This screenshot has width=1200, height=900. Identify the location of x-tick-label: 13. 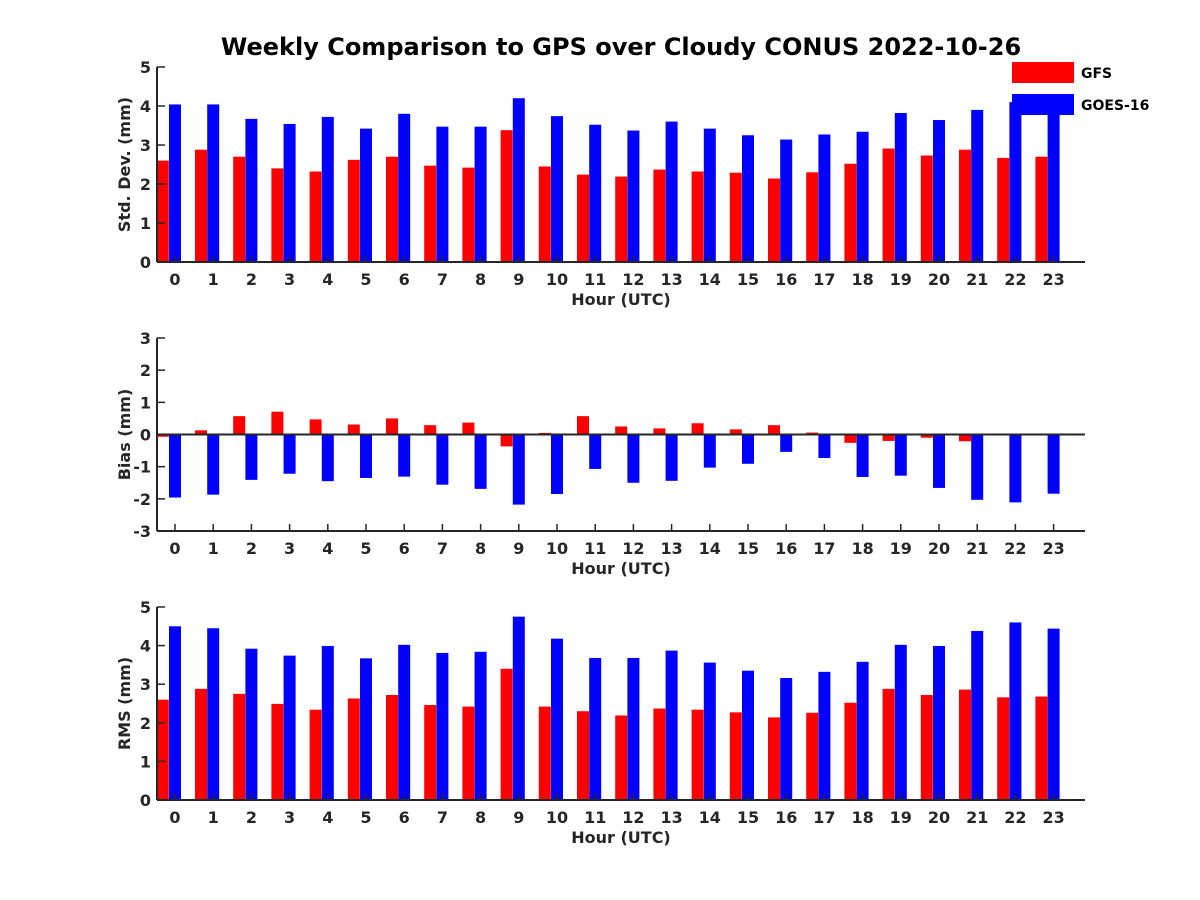
(671, 279).